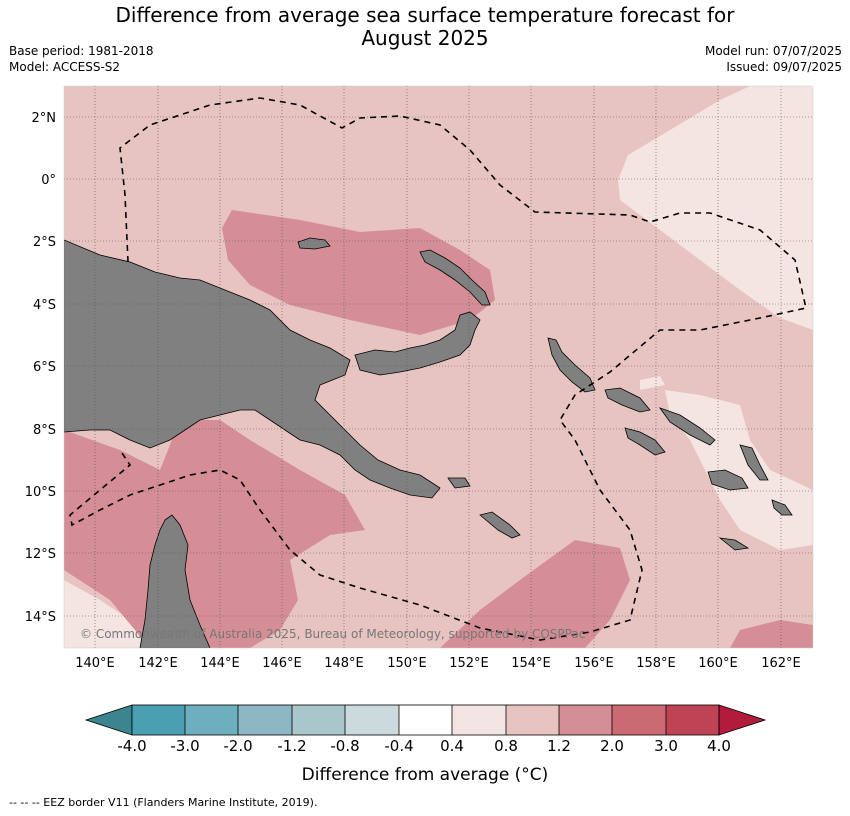 This screenshot has height=816, width=850. What do you see at coordinates (44, 305) in the screenshot?
I see `lat-label: 4°S` at bounding box center [44, 305].